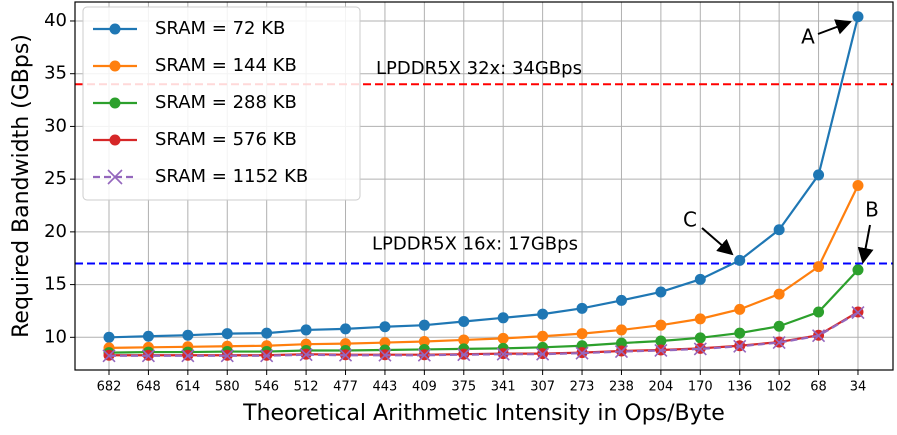  What do you see at coordinates (779, 387) in the screenshot?
I see `x-tick-label: 102` at bounding box center [779, 387].